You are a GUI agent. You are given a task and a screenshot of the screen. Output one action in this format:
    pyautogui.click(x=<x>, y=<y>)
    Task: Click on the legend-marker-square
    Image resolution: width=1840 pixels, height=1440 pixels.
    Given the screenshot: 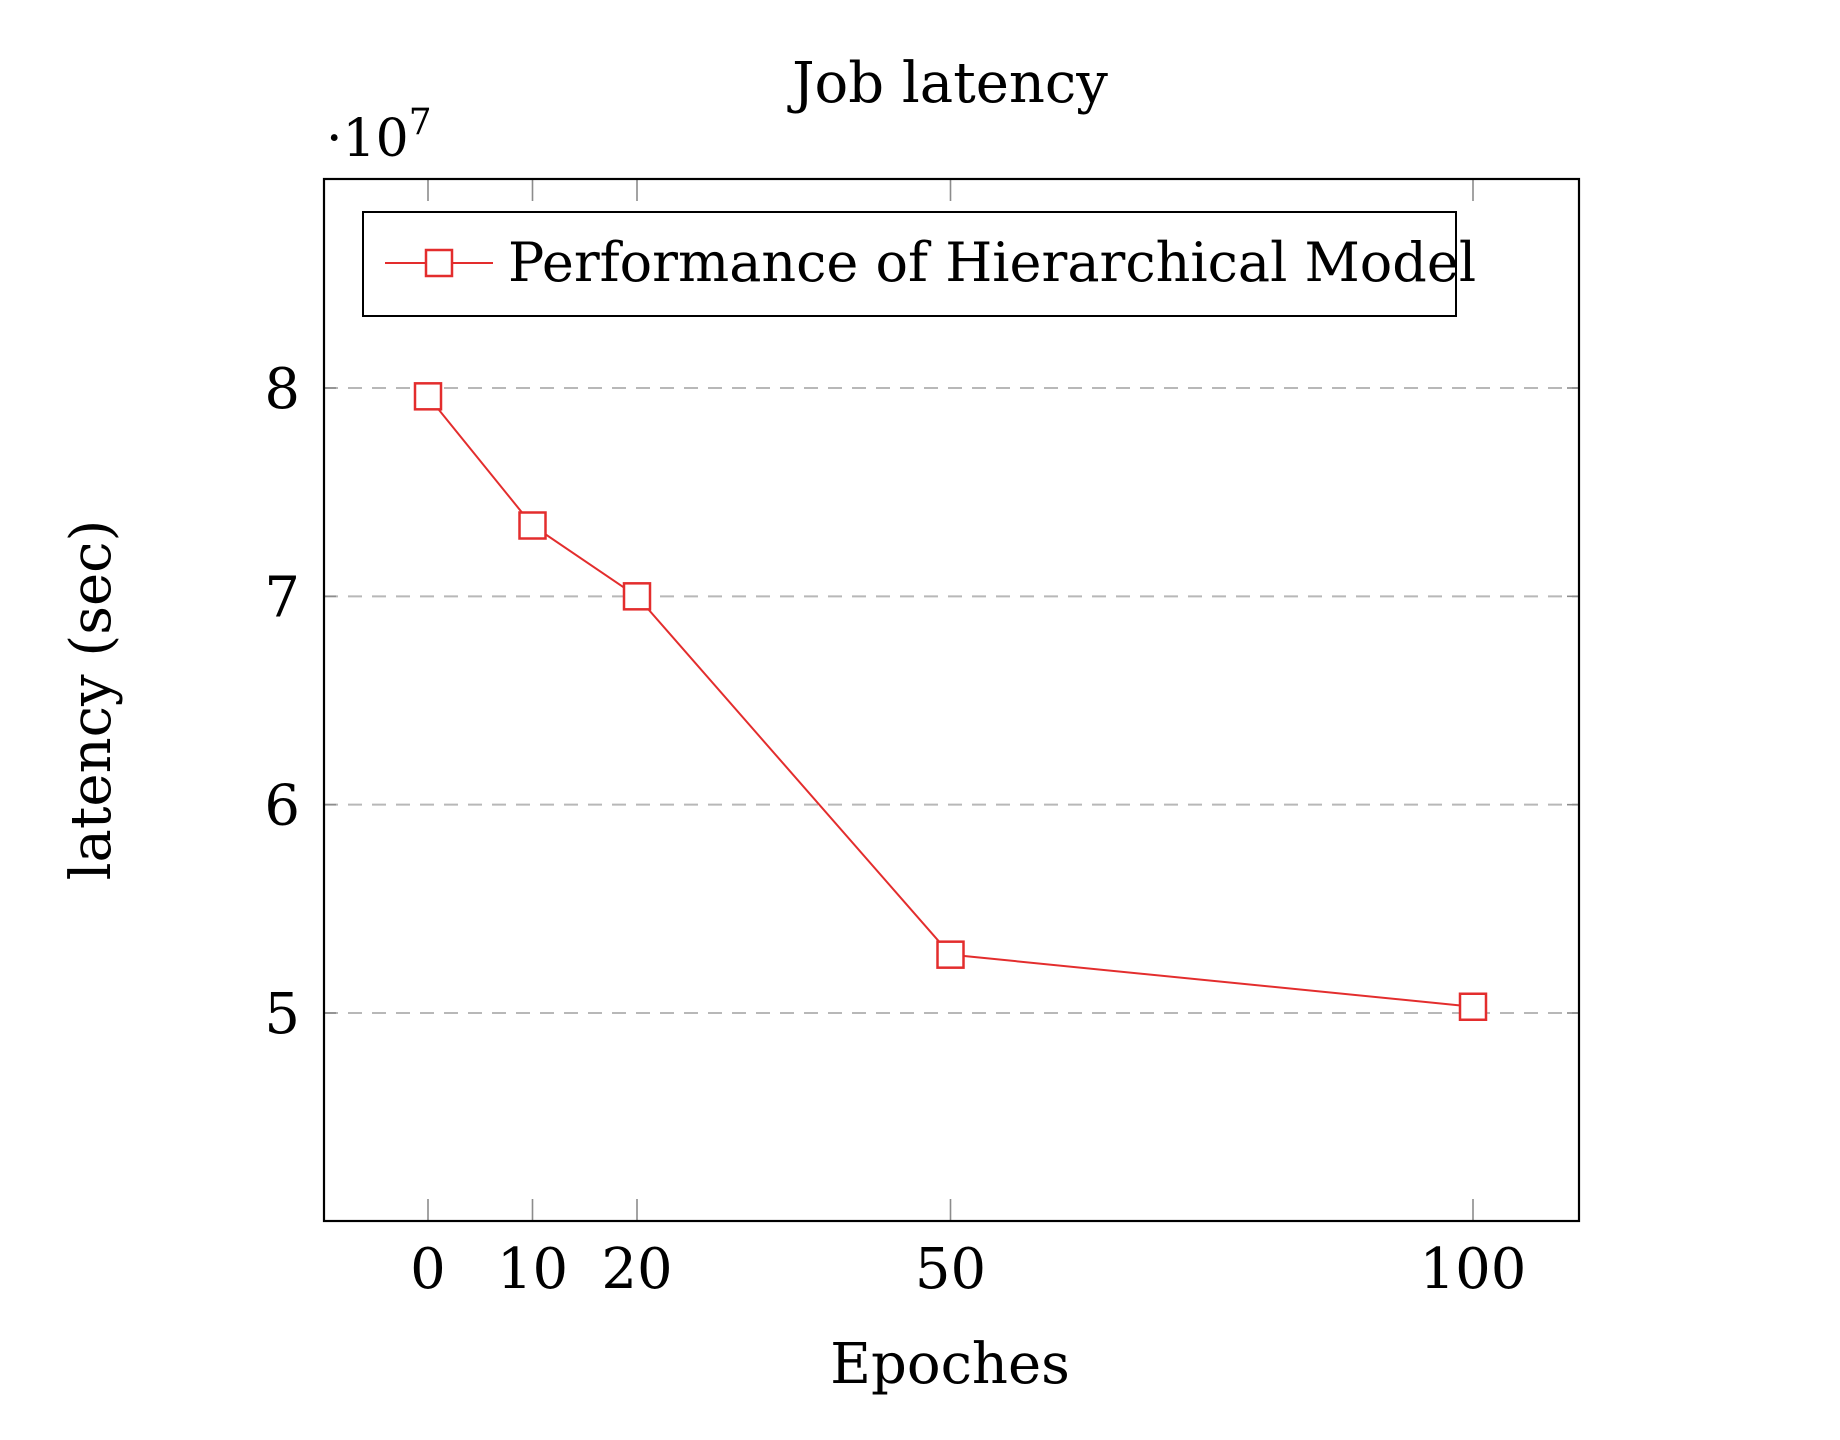 What is the action you would take?
    pyautogui.click(x=439, y=263)
    